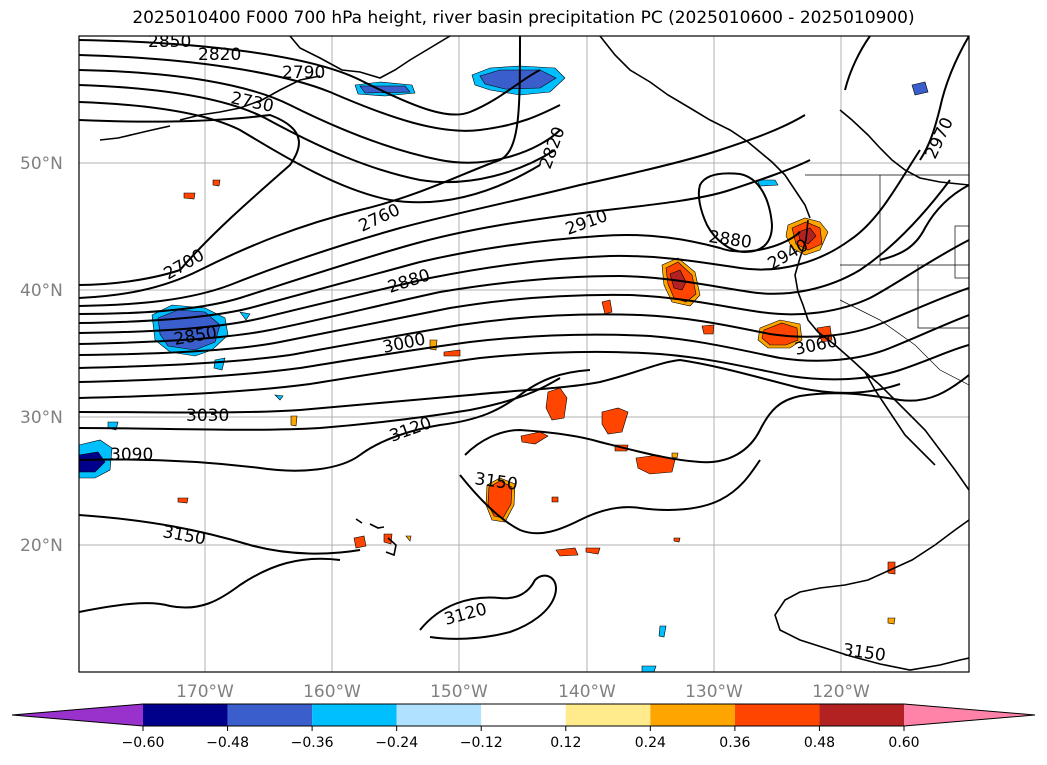  What do you see at coordinates (312, 743) in the screenshot?
I see `colorbar-tick-label: −0.36` at bounding box center [312, 743].